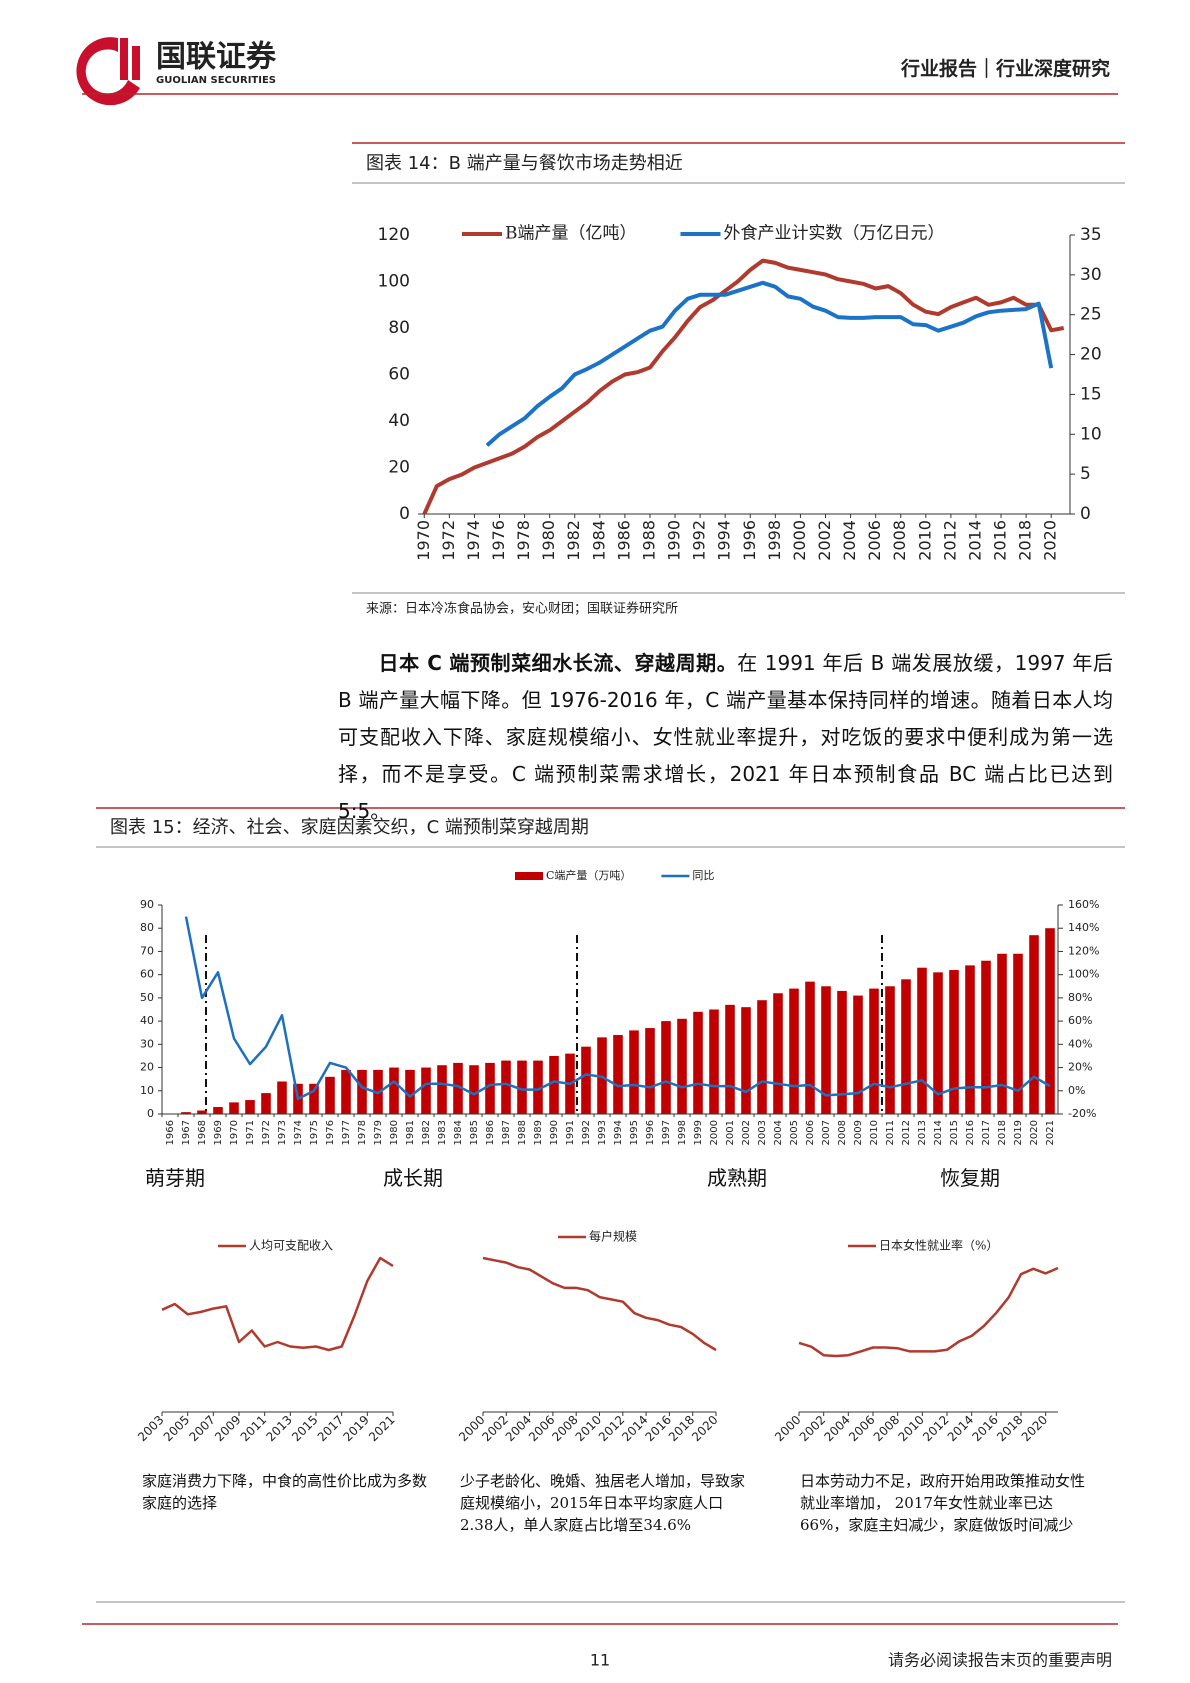 The width and height of the screenshot is (1190, 1683). I want to click on phase: 成熟期, so click(737, 1178).